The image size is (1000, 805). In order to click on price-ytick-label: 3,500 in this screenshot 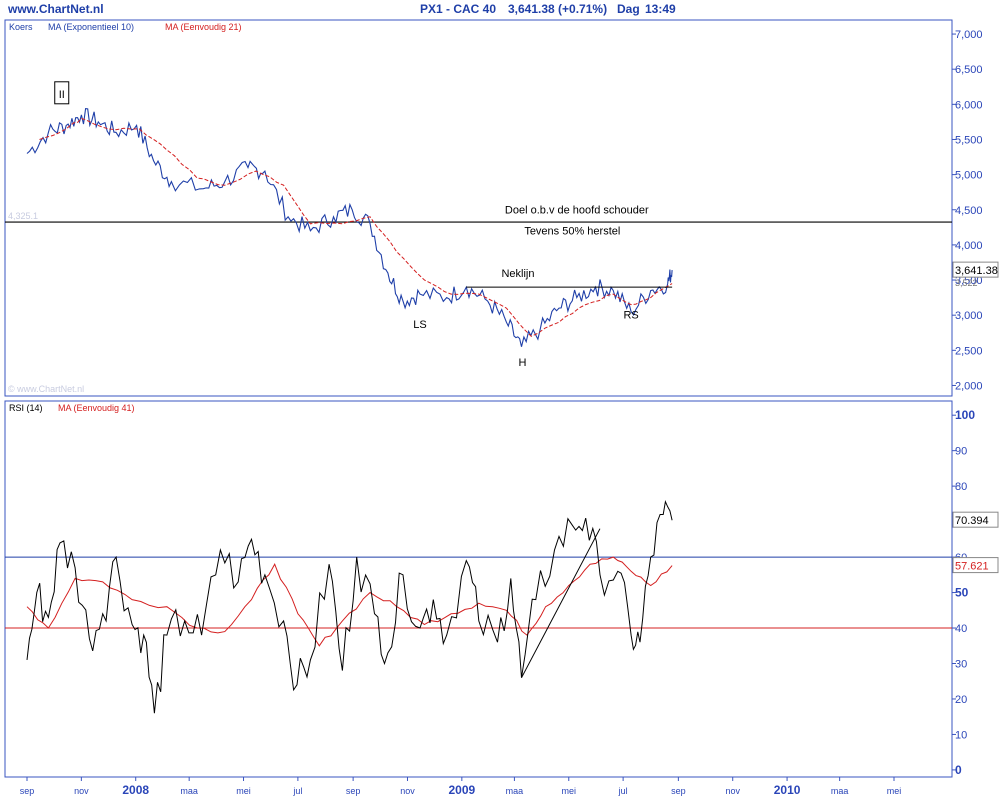, I will do `click(969, 281)`.